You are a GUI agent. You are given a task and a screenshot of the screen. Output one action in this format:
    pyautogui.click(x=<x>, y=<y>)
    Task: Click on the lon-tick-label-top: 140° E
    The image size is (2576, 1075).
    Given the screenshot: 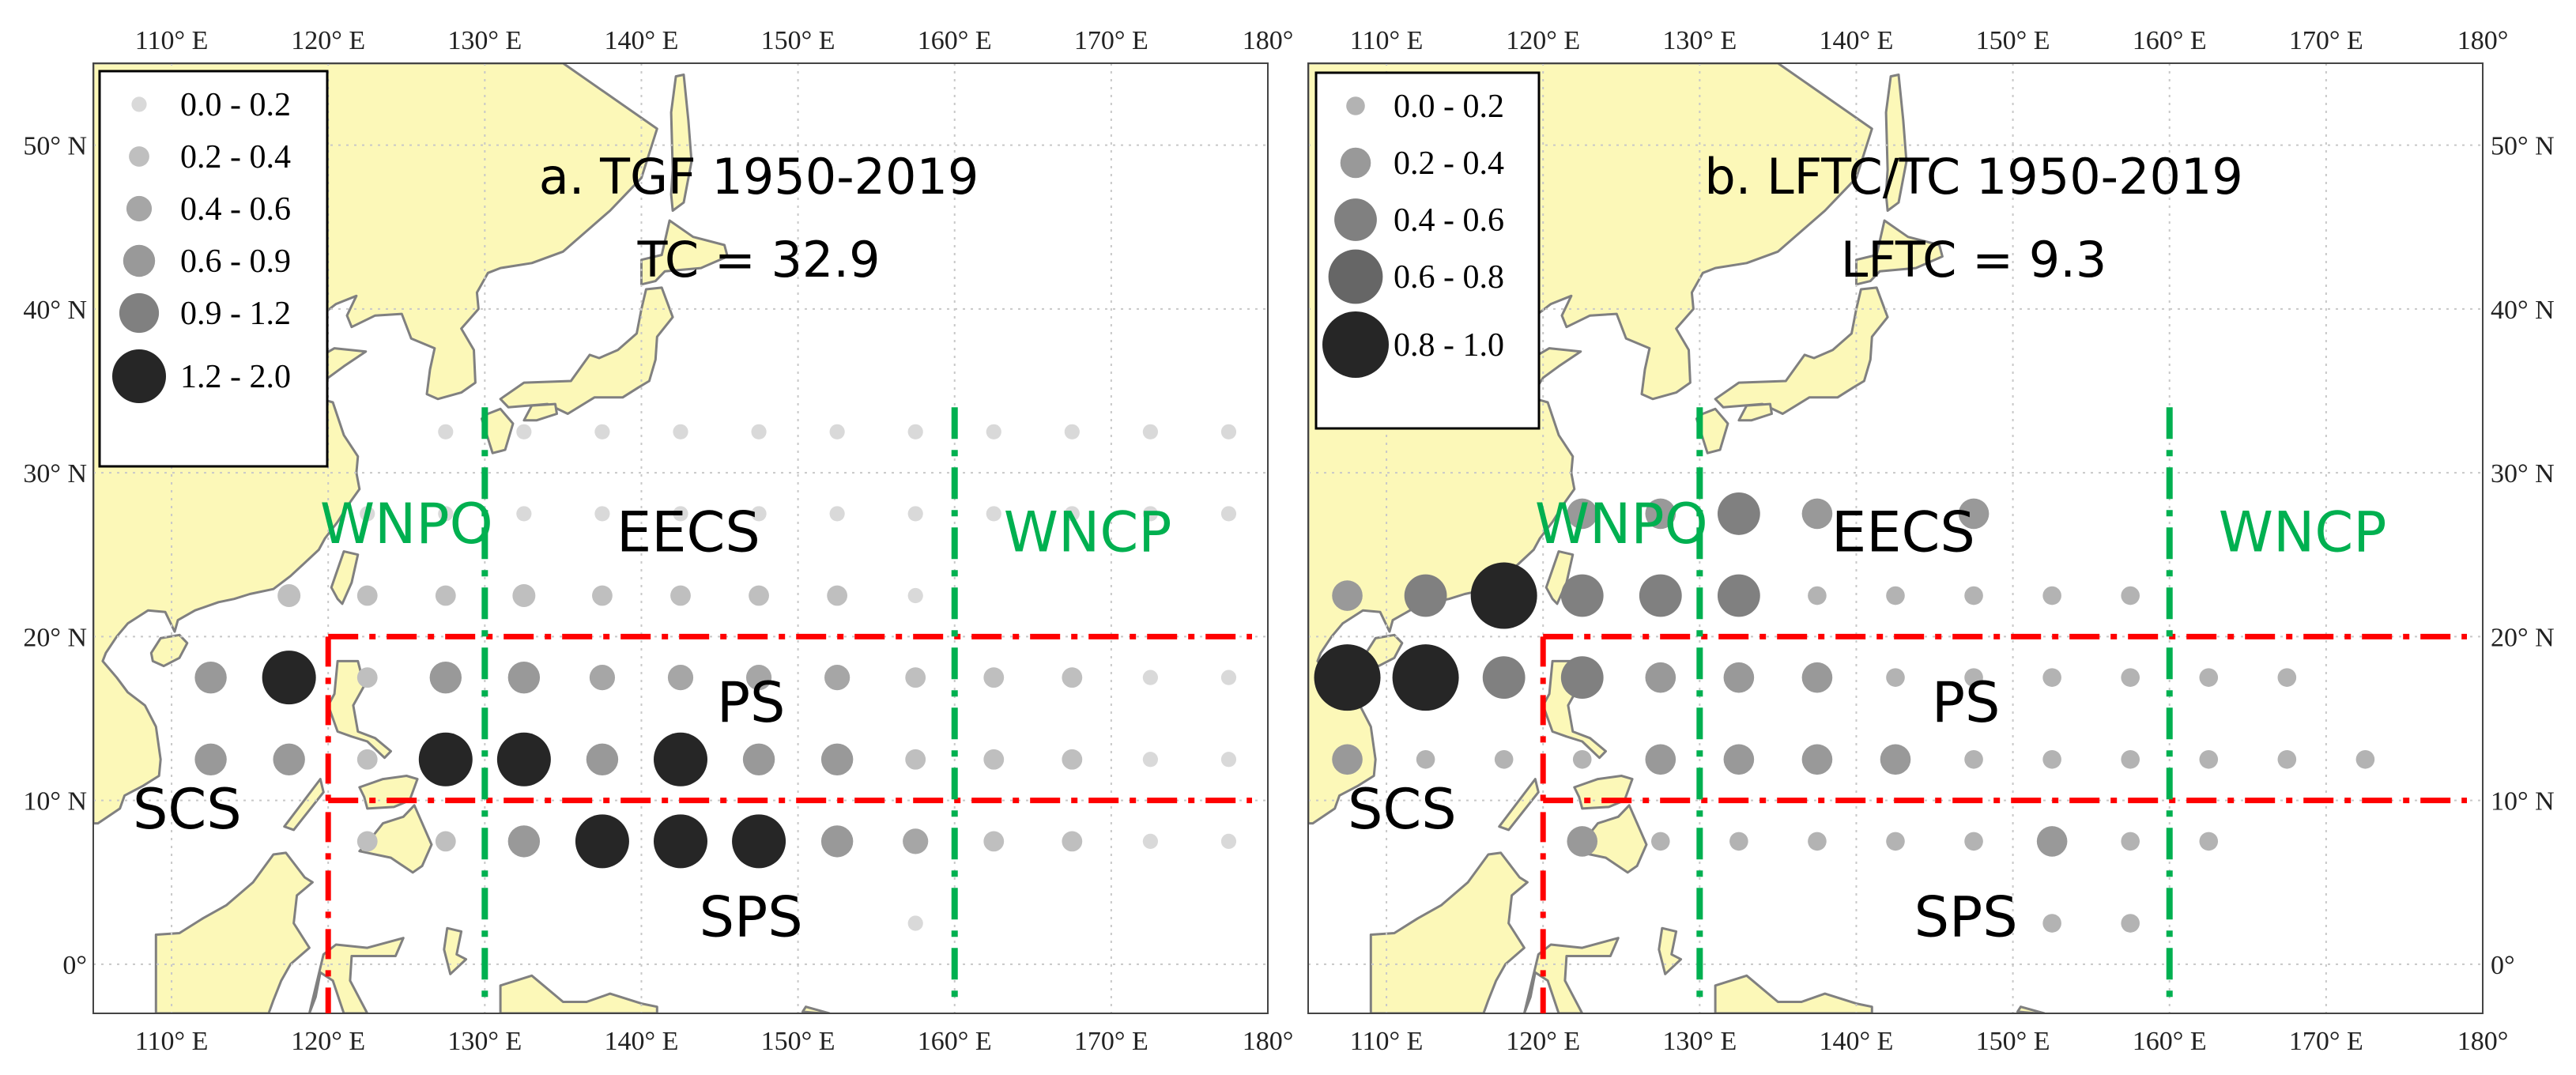 What is the action you would take?
    pyautogui.click(x=1857, y=40)
    